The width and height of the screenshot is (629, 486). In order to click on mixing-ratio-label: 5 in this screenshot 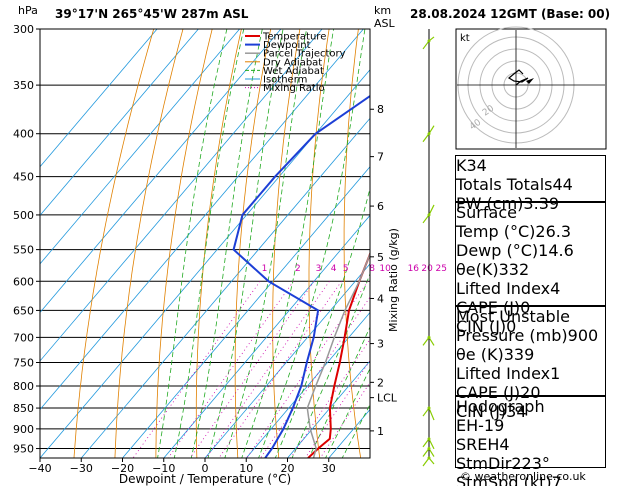, I will do `click(346, 269)`.